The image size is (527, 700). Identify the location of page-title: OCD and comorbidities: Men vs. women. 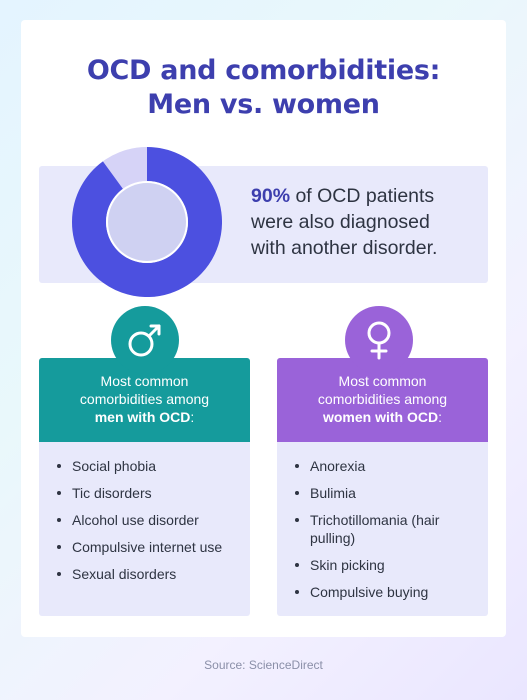
(263, 88).